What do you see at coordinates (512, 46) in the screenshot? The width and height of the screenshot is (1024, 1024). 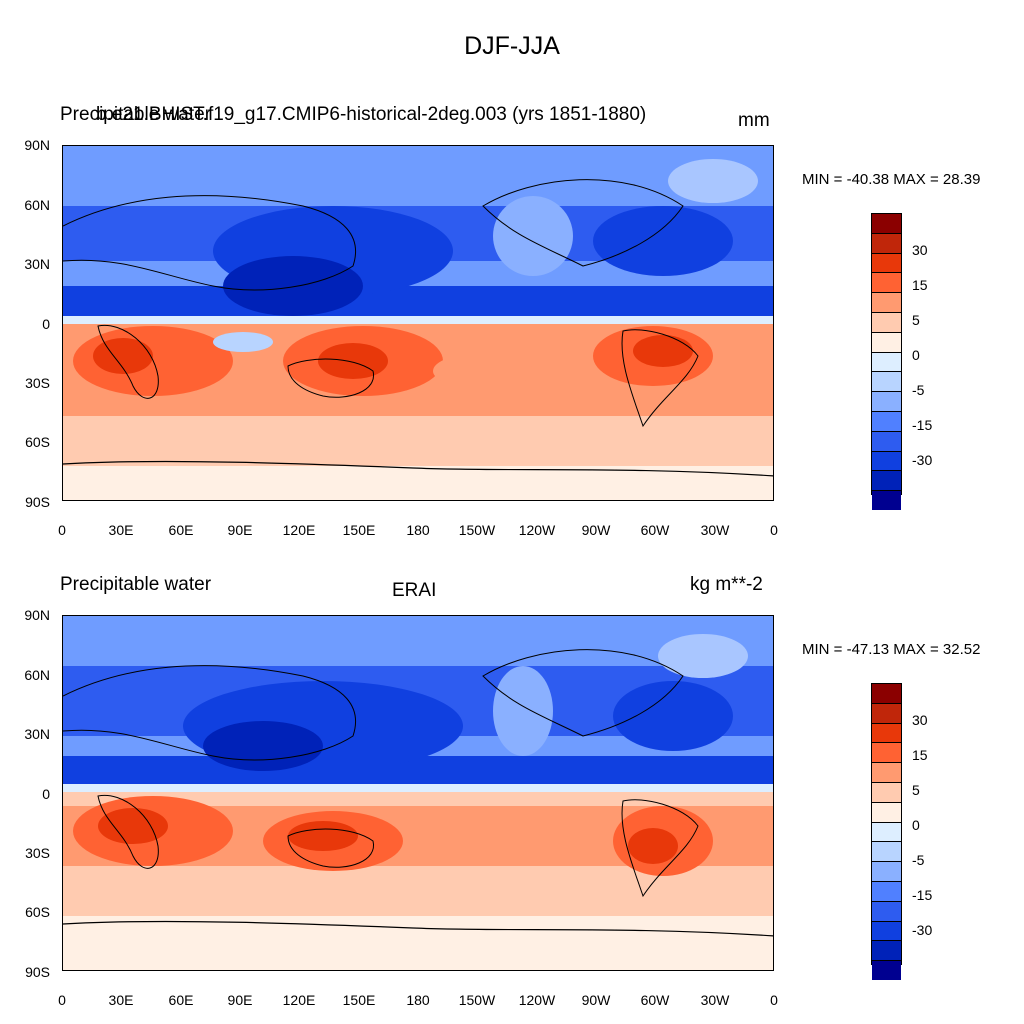 I see `figure-title: DJF-JJA` at bounding box center [512, 46].